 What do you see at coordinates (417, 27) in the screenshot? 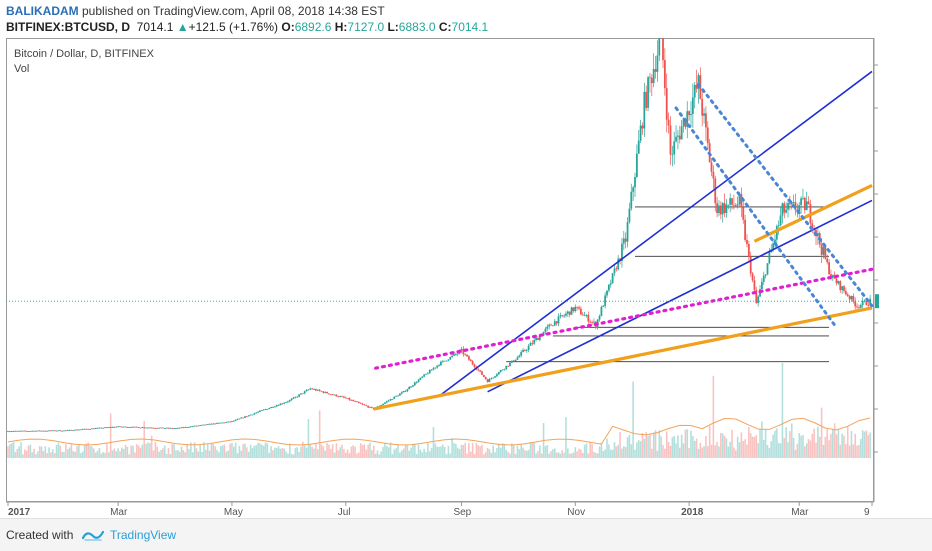
I see `low-value: 6883.0` at bounding box center [417, 27].